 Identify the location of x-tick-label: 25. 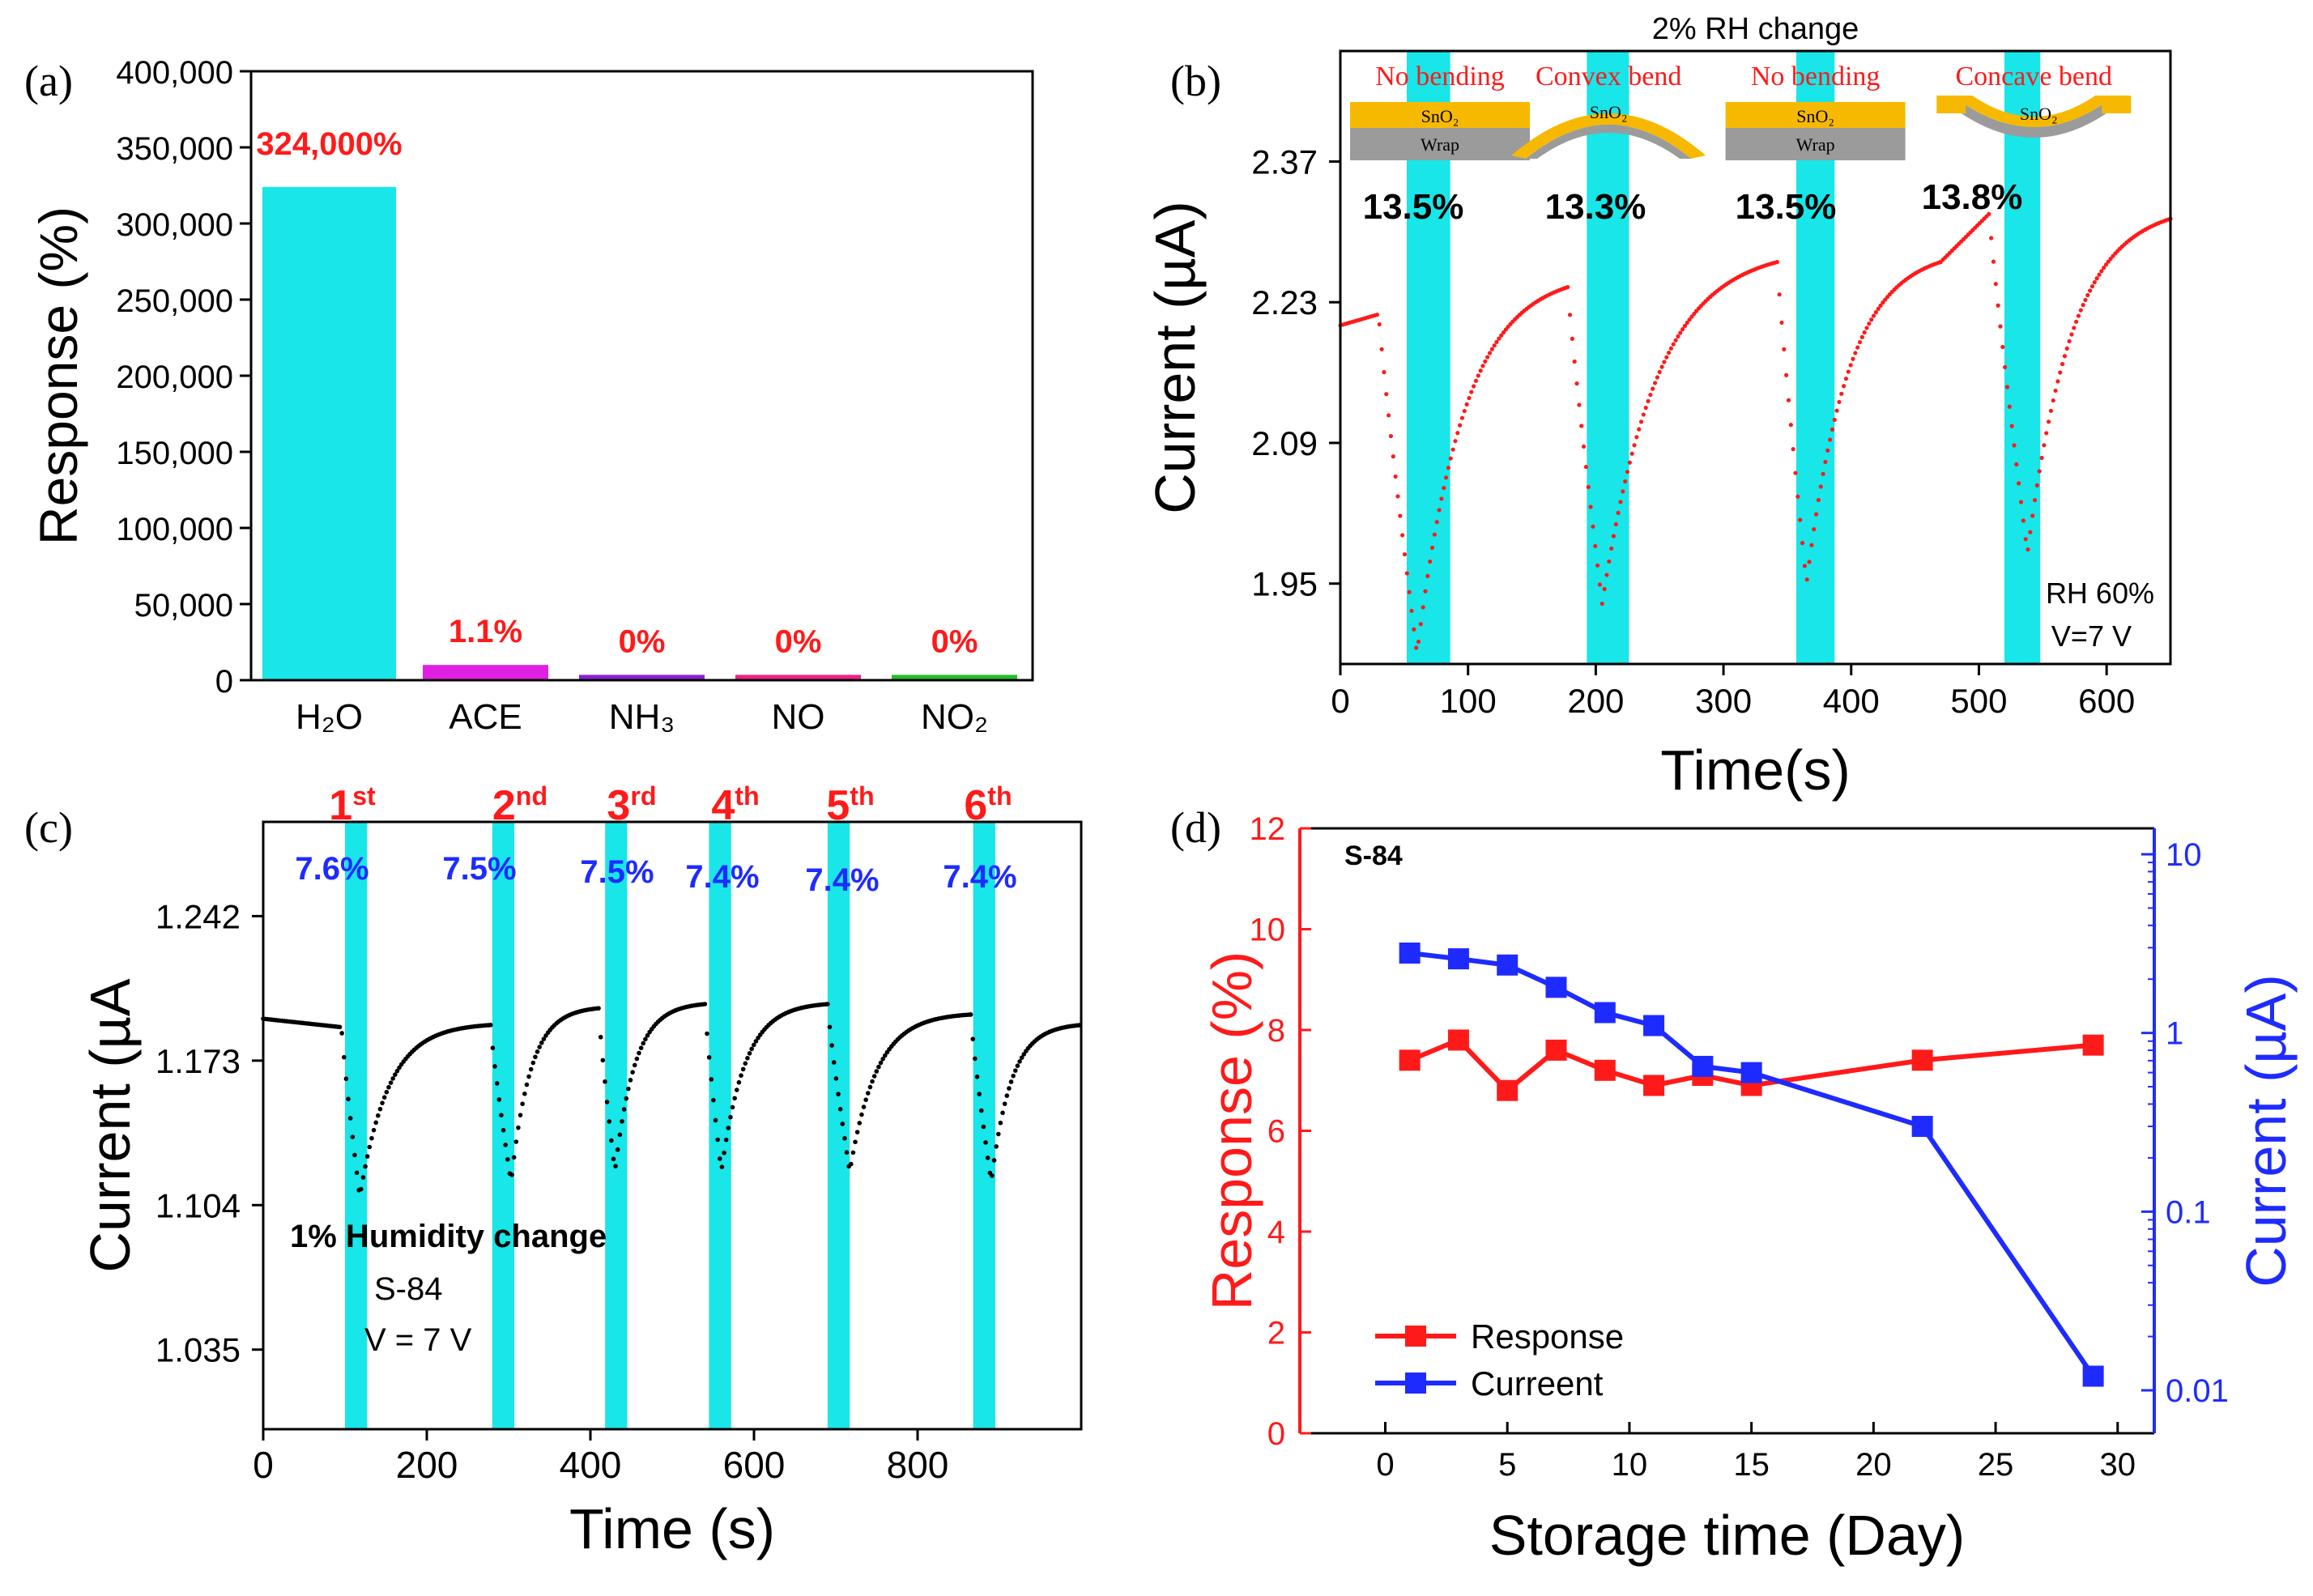
(1996, 1465).